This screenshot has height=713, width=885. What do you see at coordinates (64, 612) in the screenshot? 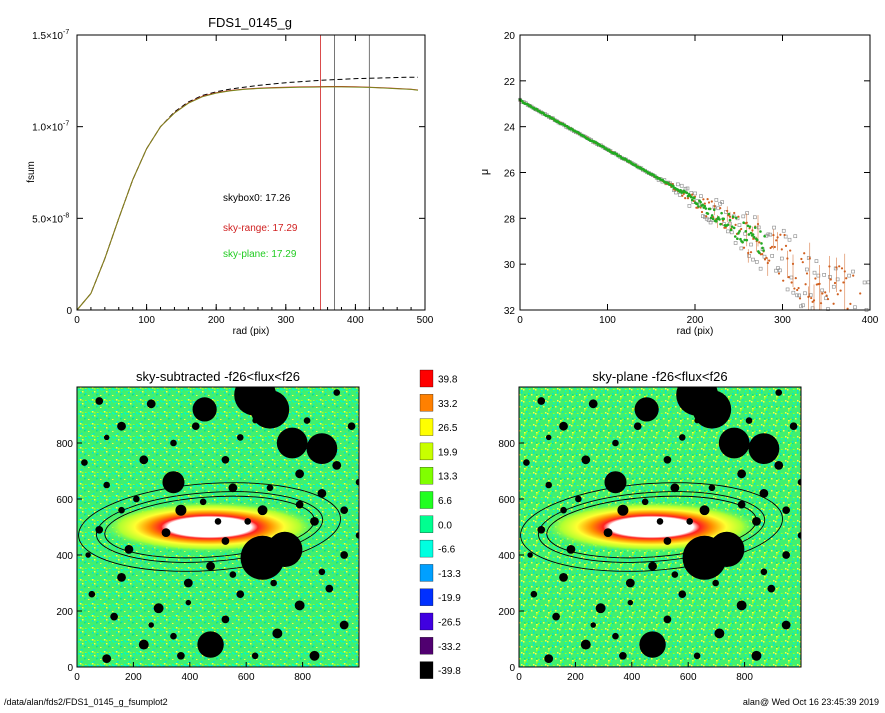
I see `image-ytick-label: 200` at bounding box center [64, 612].